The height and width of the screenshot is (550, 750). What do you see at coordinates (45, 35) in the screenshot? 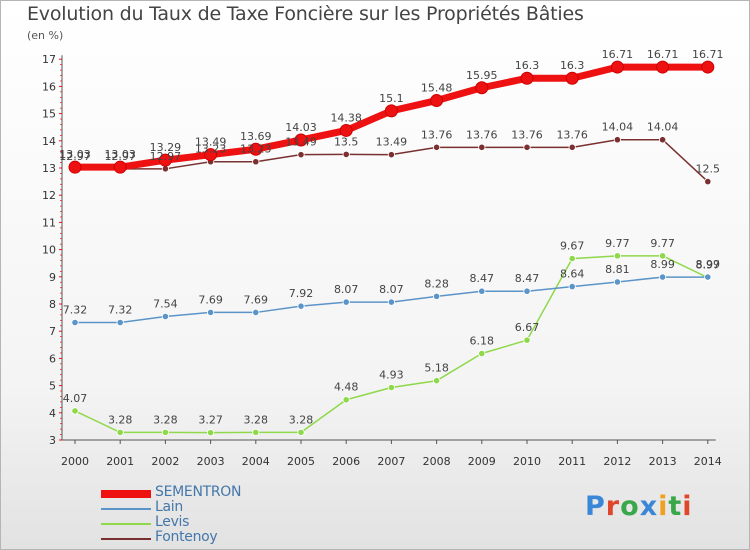
I see `chart-unit-label: (en %)` at bounding box center [45, 35].